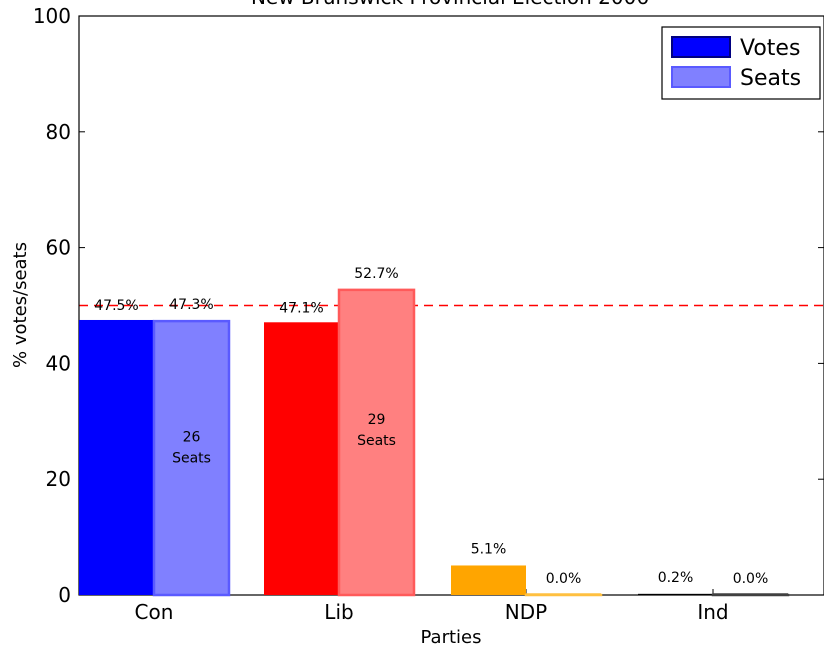  Describe the element at coordinates (58, 479) in the screenshot. I see `y-tick-label: 20` at that location.